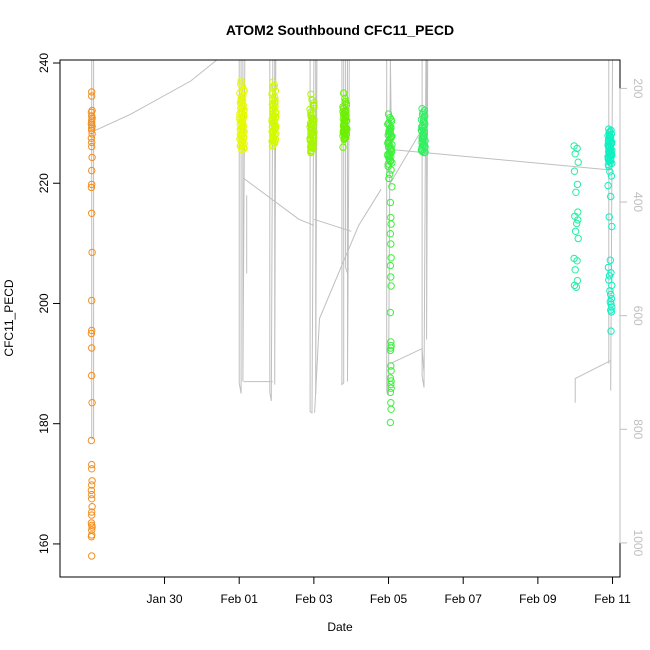 The width and height of the screenshot is (650, 650). I want to click on right-tick-label: 800, so click(638, 429).